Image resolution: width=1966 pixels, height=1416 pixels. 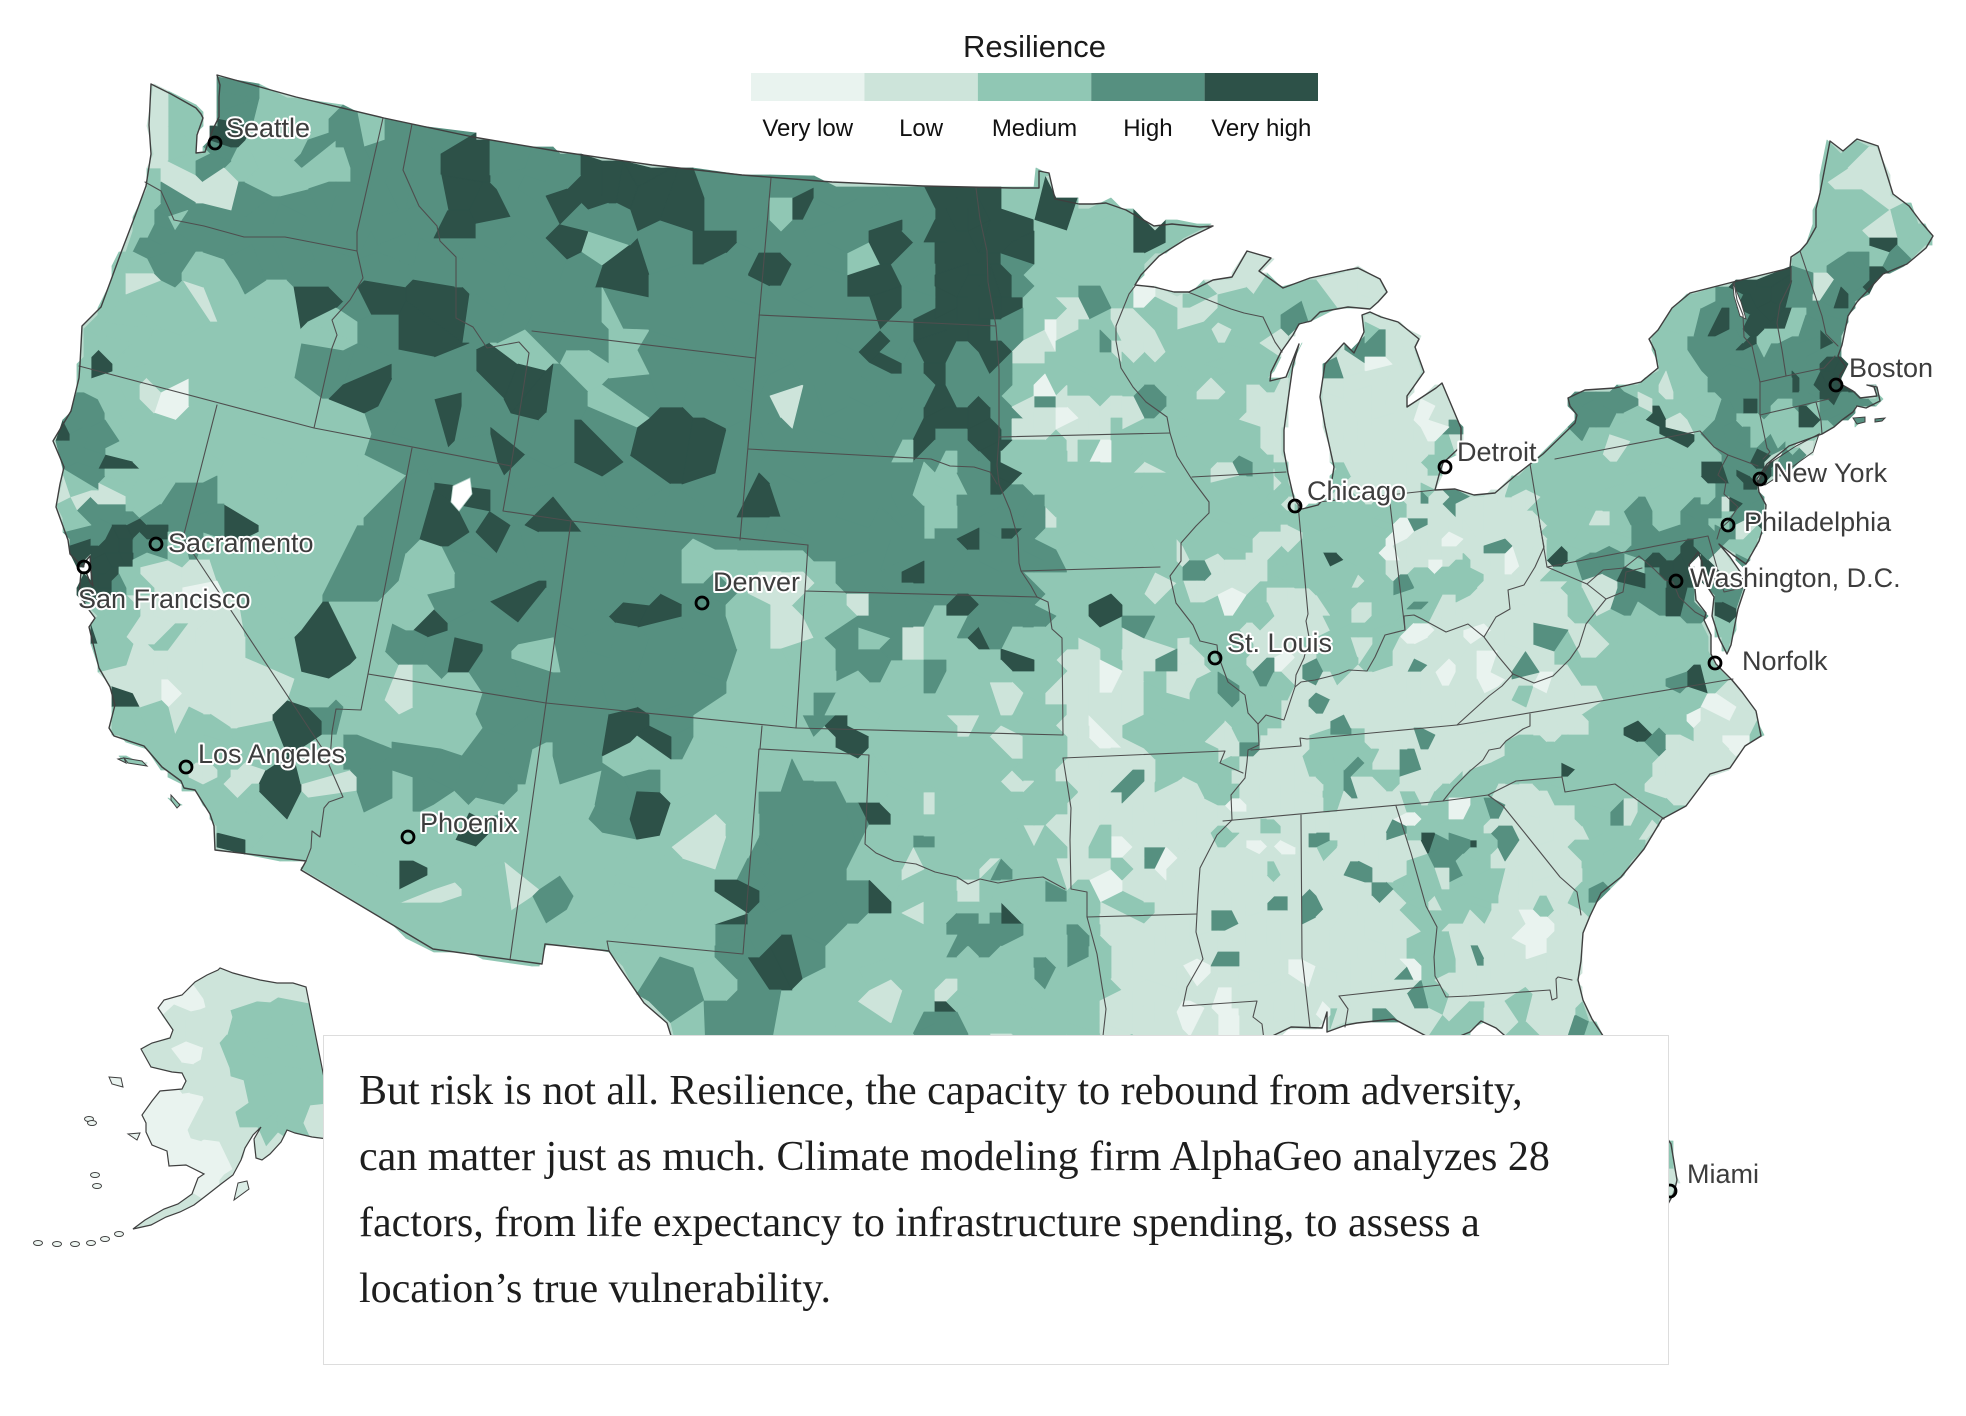 I want to click on svg-text: Chicago, so click(x=1356, y=491).